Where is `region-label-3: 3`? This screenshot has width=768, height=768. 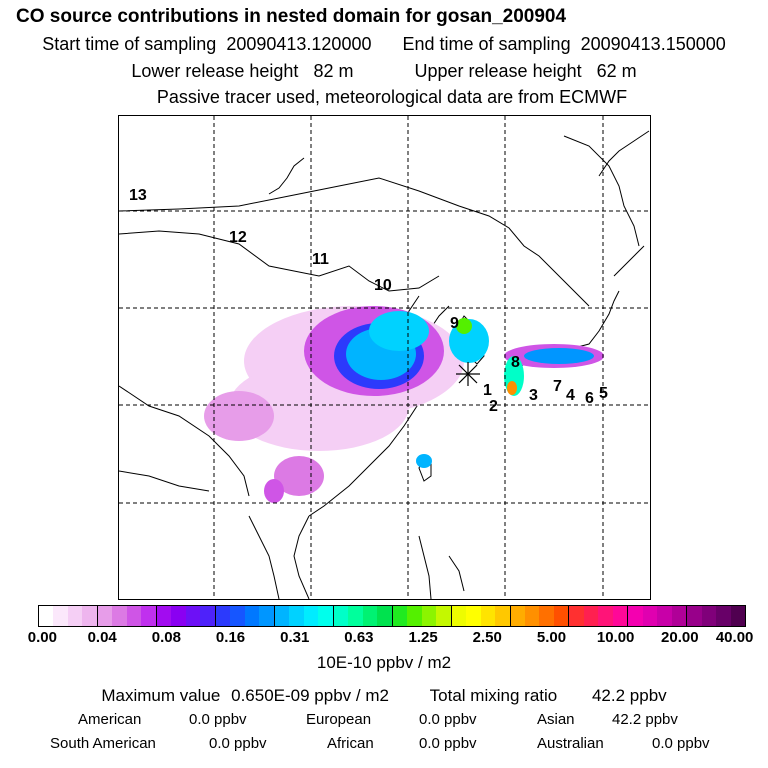 region-label-3: 3 is located at coordinates (533, 395).